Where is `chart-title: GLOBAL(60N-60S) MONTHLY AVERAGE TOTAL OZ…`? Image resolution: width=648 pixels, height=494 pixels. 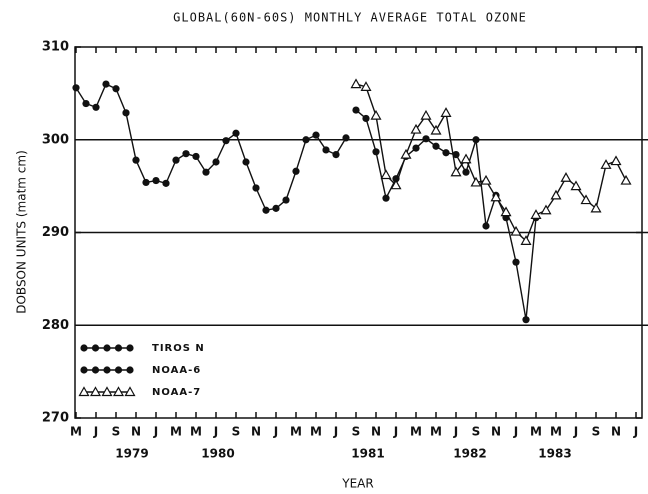 chart-title: GLOBAL(60N-60S) MONTHLY AVERAGE TOTAL OZ… is located at coordinates (350, 18).